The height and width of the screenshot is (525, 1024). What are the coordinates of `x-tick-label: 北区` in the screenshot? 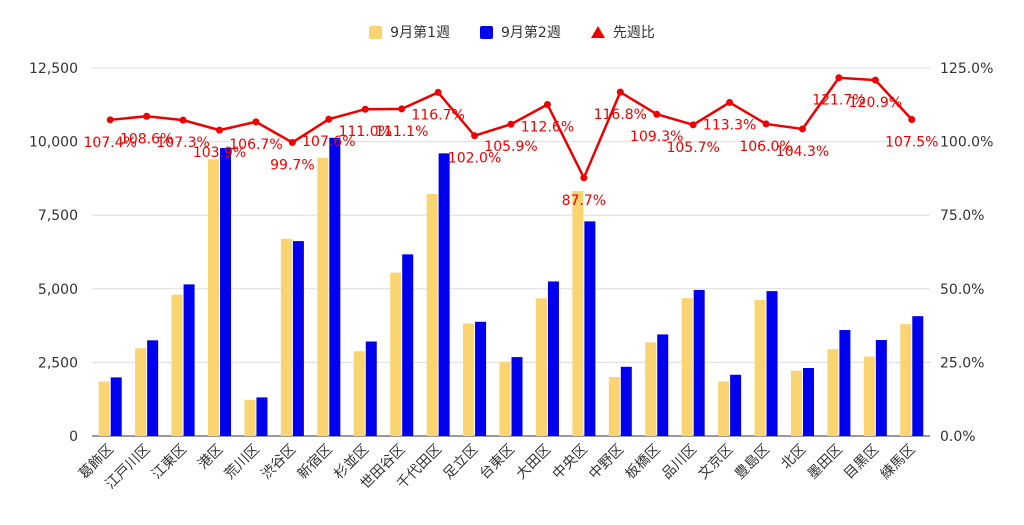 It's located at (793, 457).